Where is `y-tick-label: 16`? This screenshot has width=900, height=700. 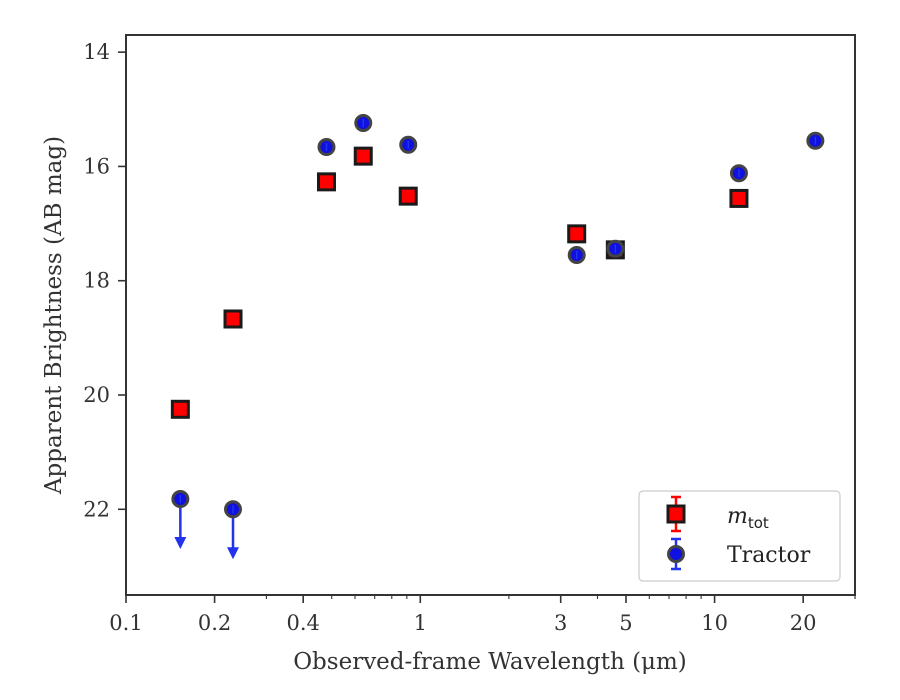 y-tick-label: 16 is located at coordinates (96, 166).